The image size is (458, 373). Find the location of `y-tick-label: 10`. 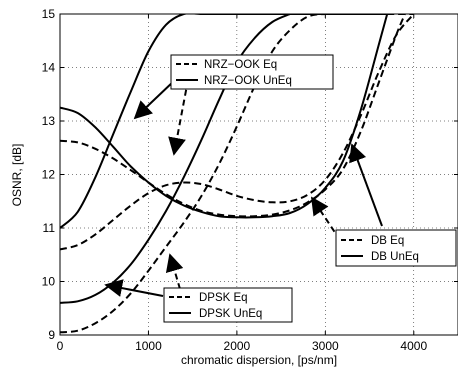

y-tick-label: 10 is located at coordinates (49, 282).